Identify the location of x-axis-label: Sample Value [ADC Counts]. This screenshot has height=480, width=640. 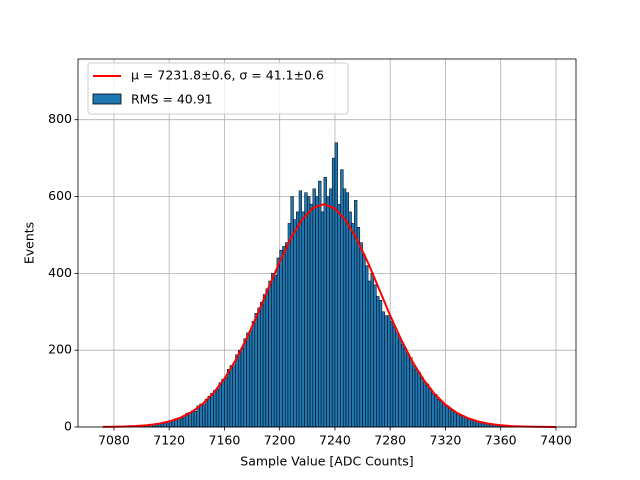
(326, 461).